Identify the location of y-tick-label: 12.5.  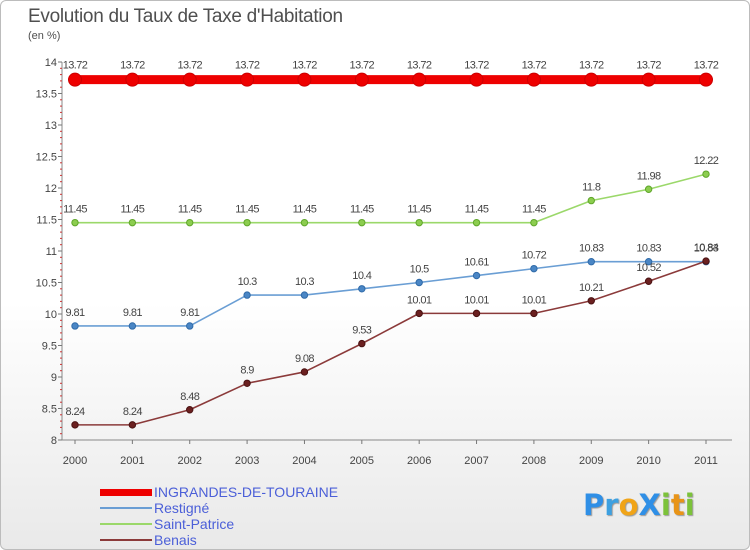
(46, 158).